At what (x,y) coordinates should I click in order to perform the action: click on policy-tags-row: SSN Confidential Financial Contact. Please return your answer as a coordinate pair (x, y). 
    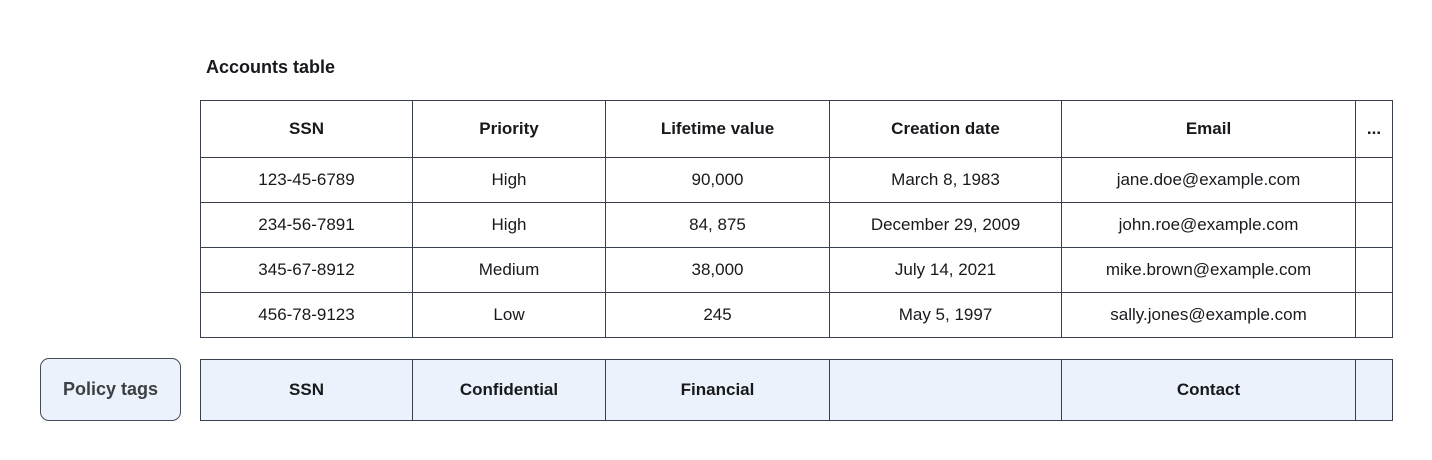
    Looking at the image, I should click on (796, 390).